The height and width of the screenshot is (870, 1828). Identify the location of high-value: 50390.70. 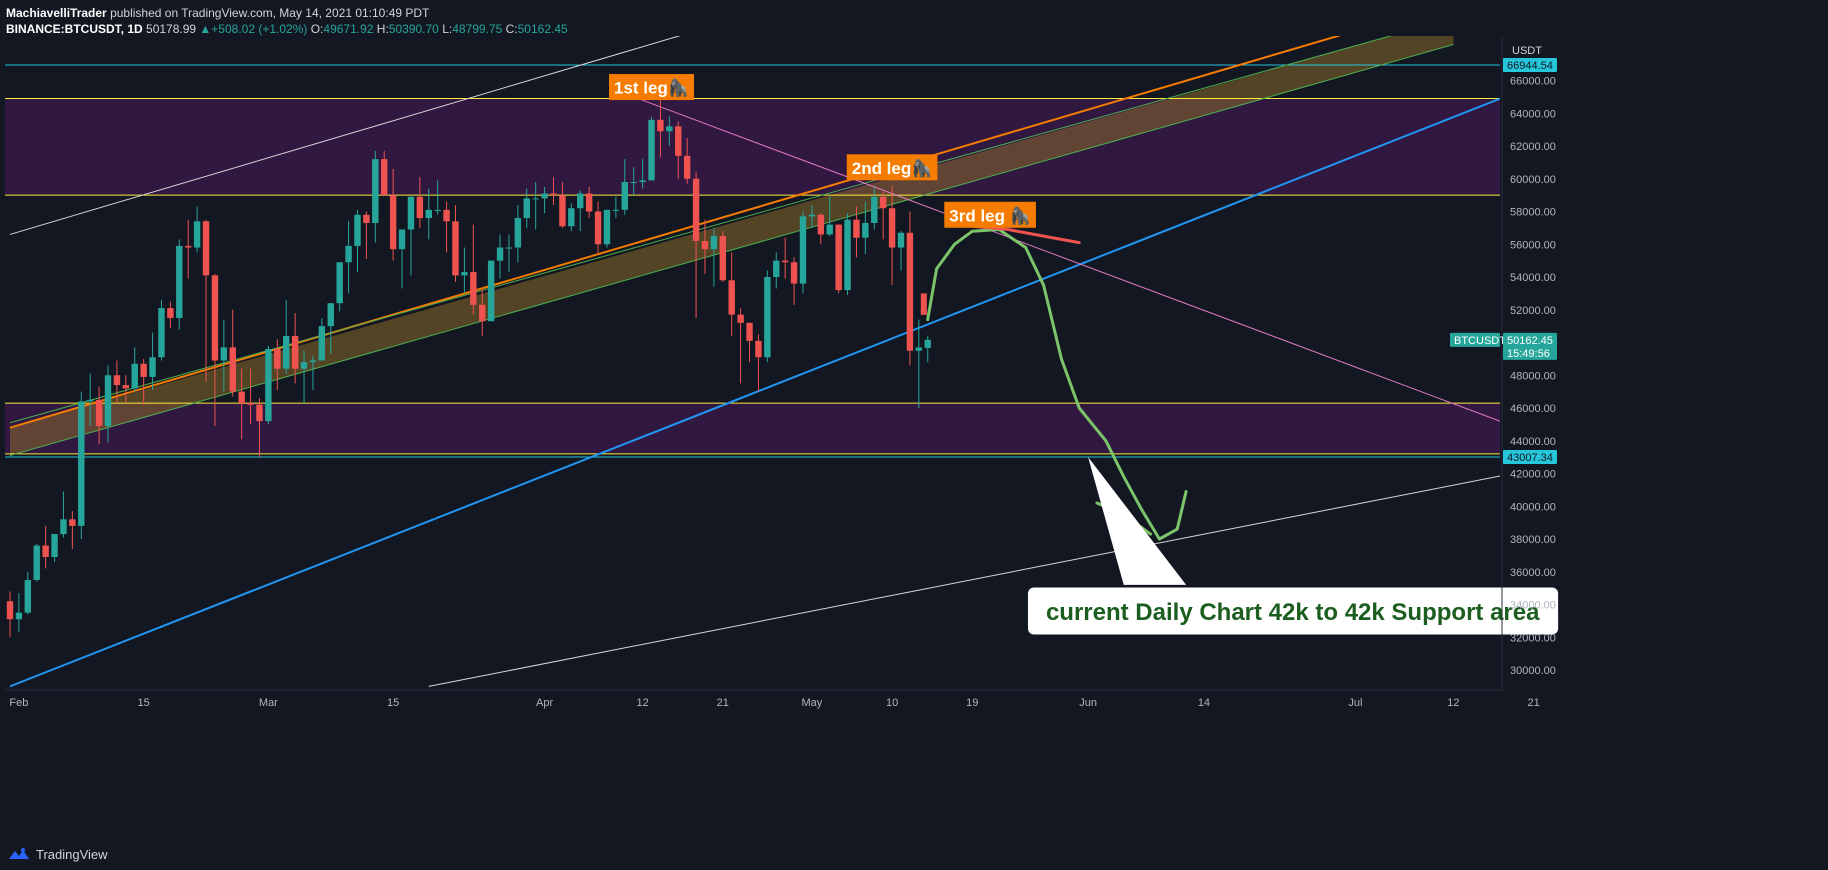
(413, 29).